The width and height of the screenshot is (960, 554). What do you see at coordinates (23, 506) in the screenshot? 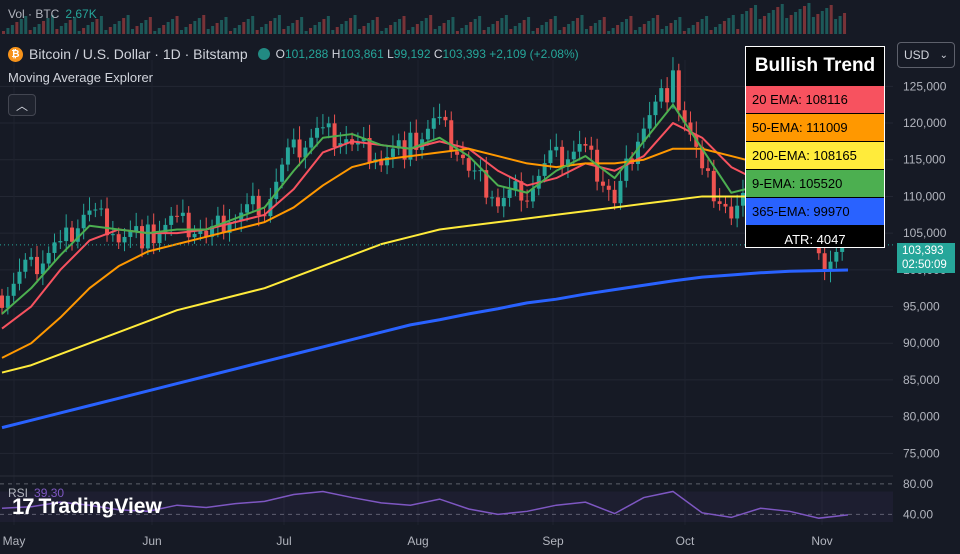
I see `tradingview-logo-icon: 17` at bounding box center [23, 506].